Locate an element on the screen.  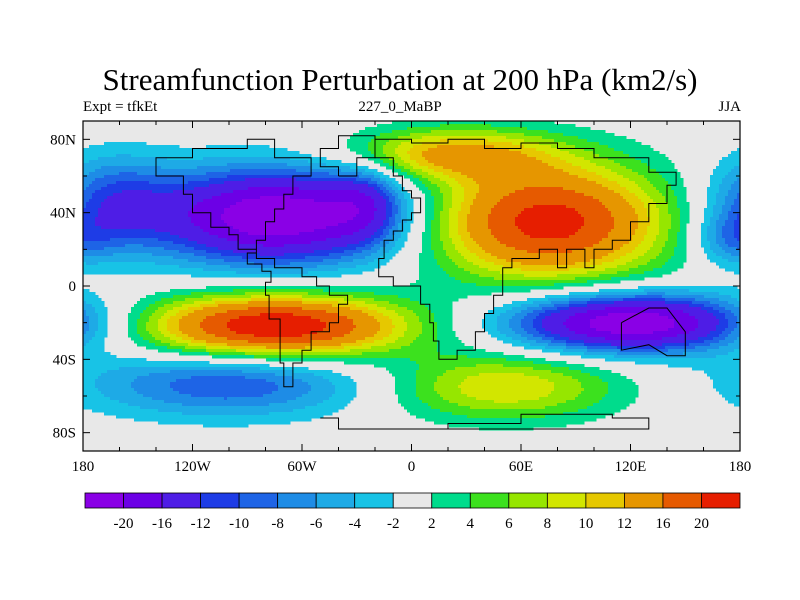
y-tick-label: 80S is located at coordinates (64, 434).